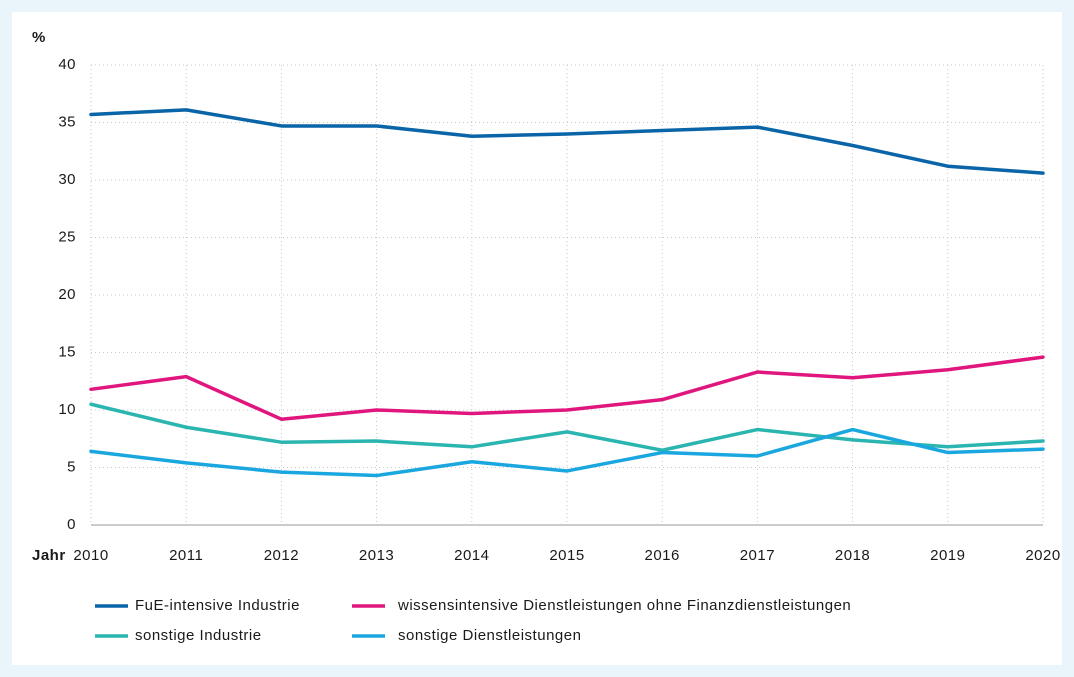  I want to click on x-tick-label: 2014, so click(471, 555).